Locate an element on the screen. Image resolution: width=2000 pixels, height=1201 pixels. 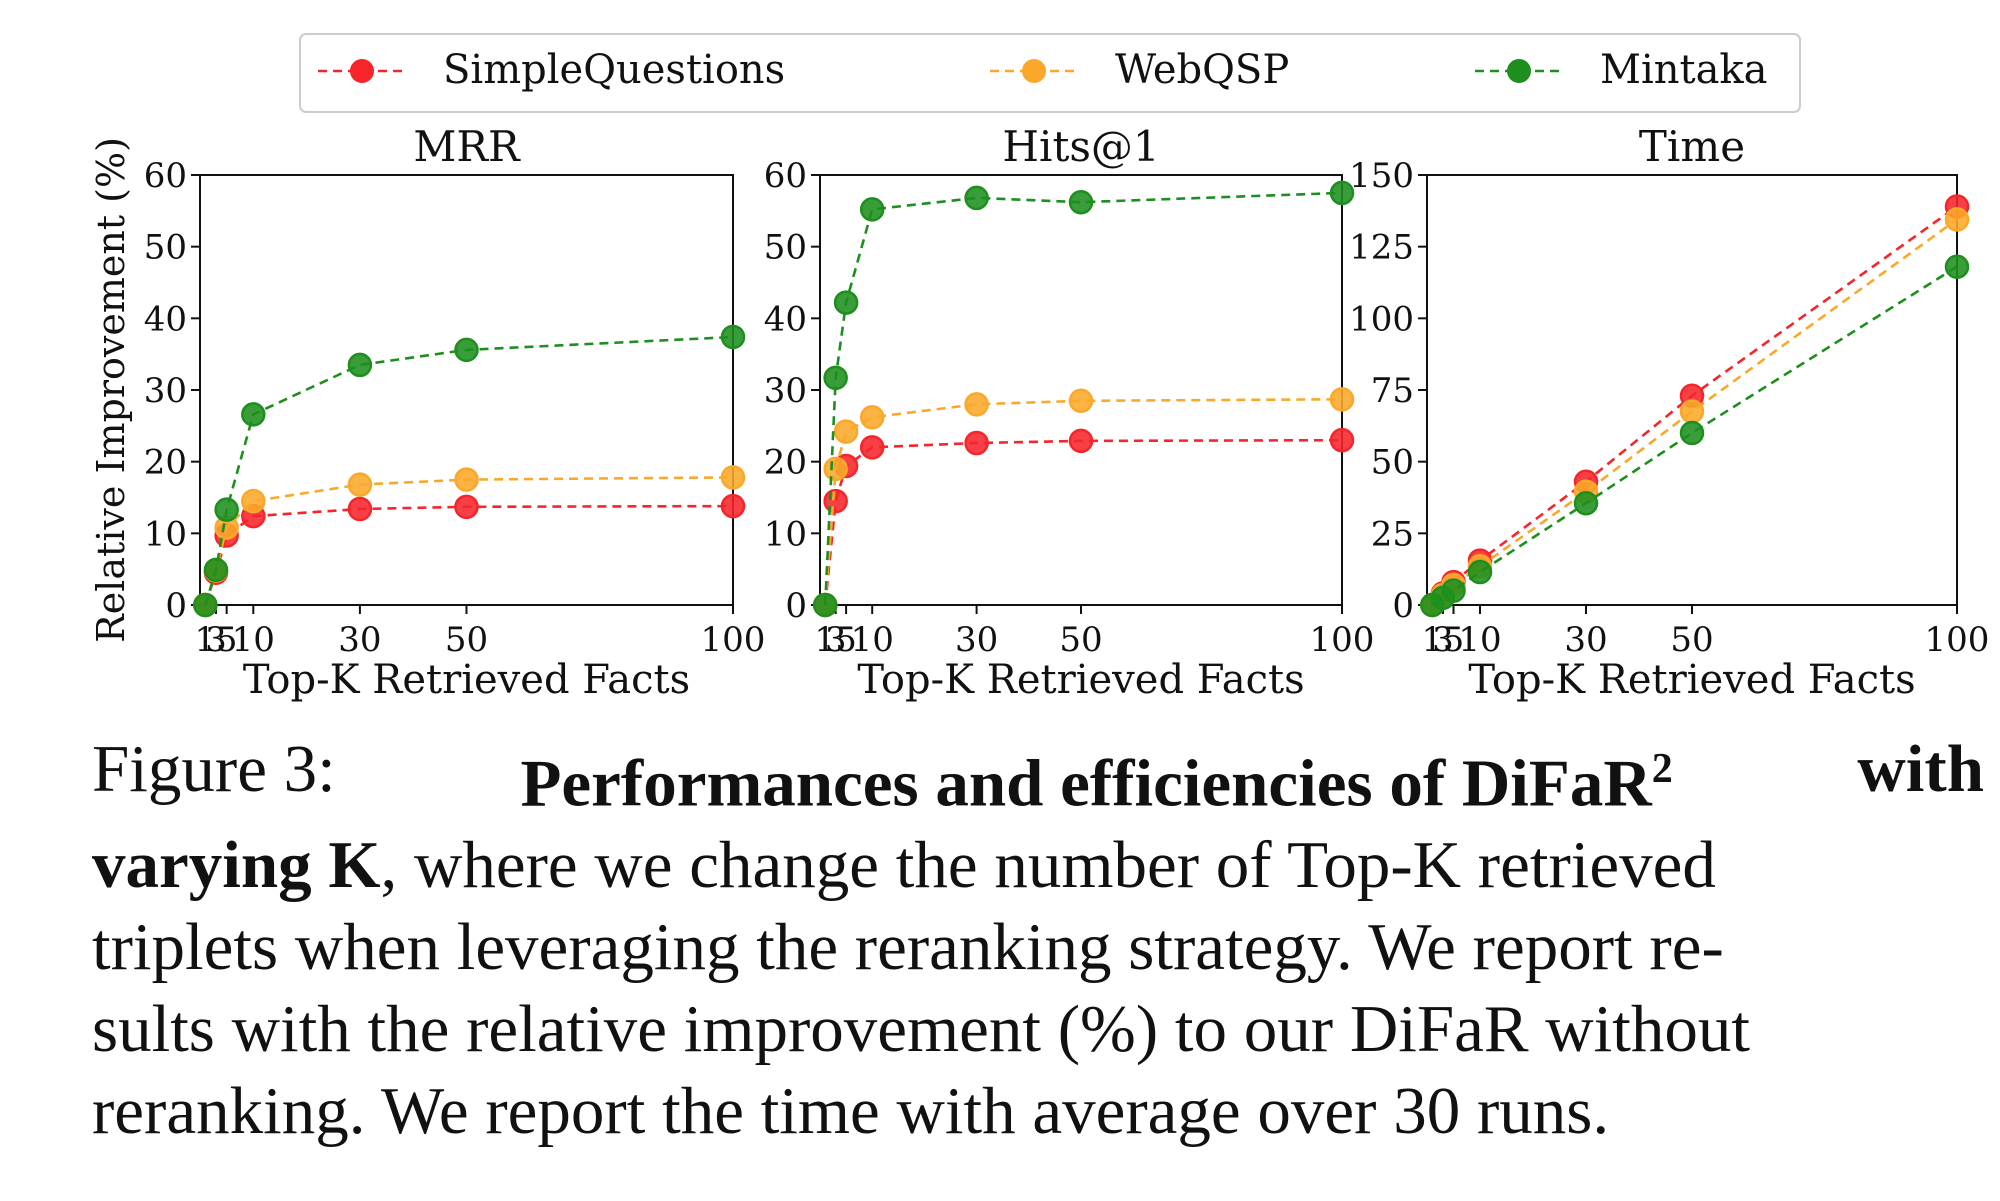
legend-frame is located at coordinates (1050, 73).